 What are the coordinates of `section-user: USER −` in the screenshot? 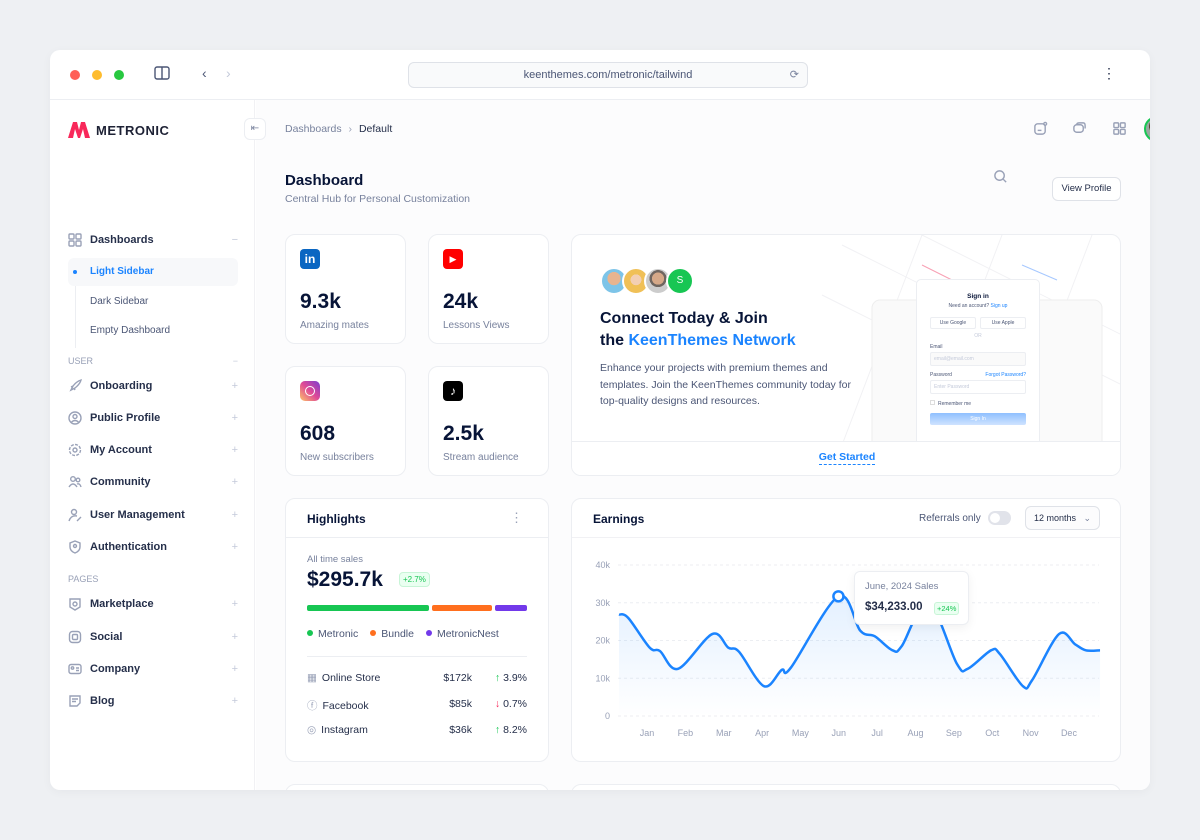 It's located at (153, 361).